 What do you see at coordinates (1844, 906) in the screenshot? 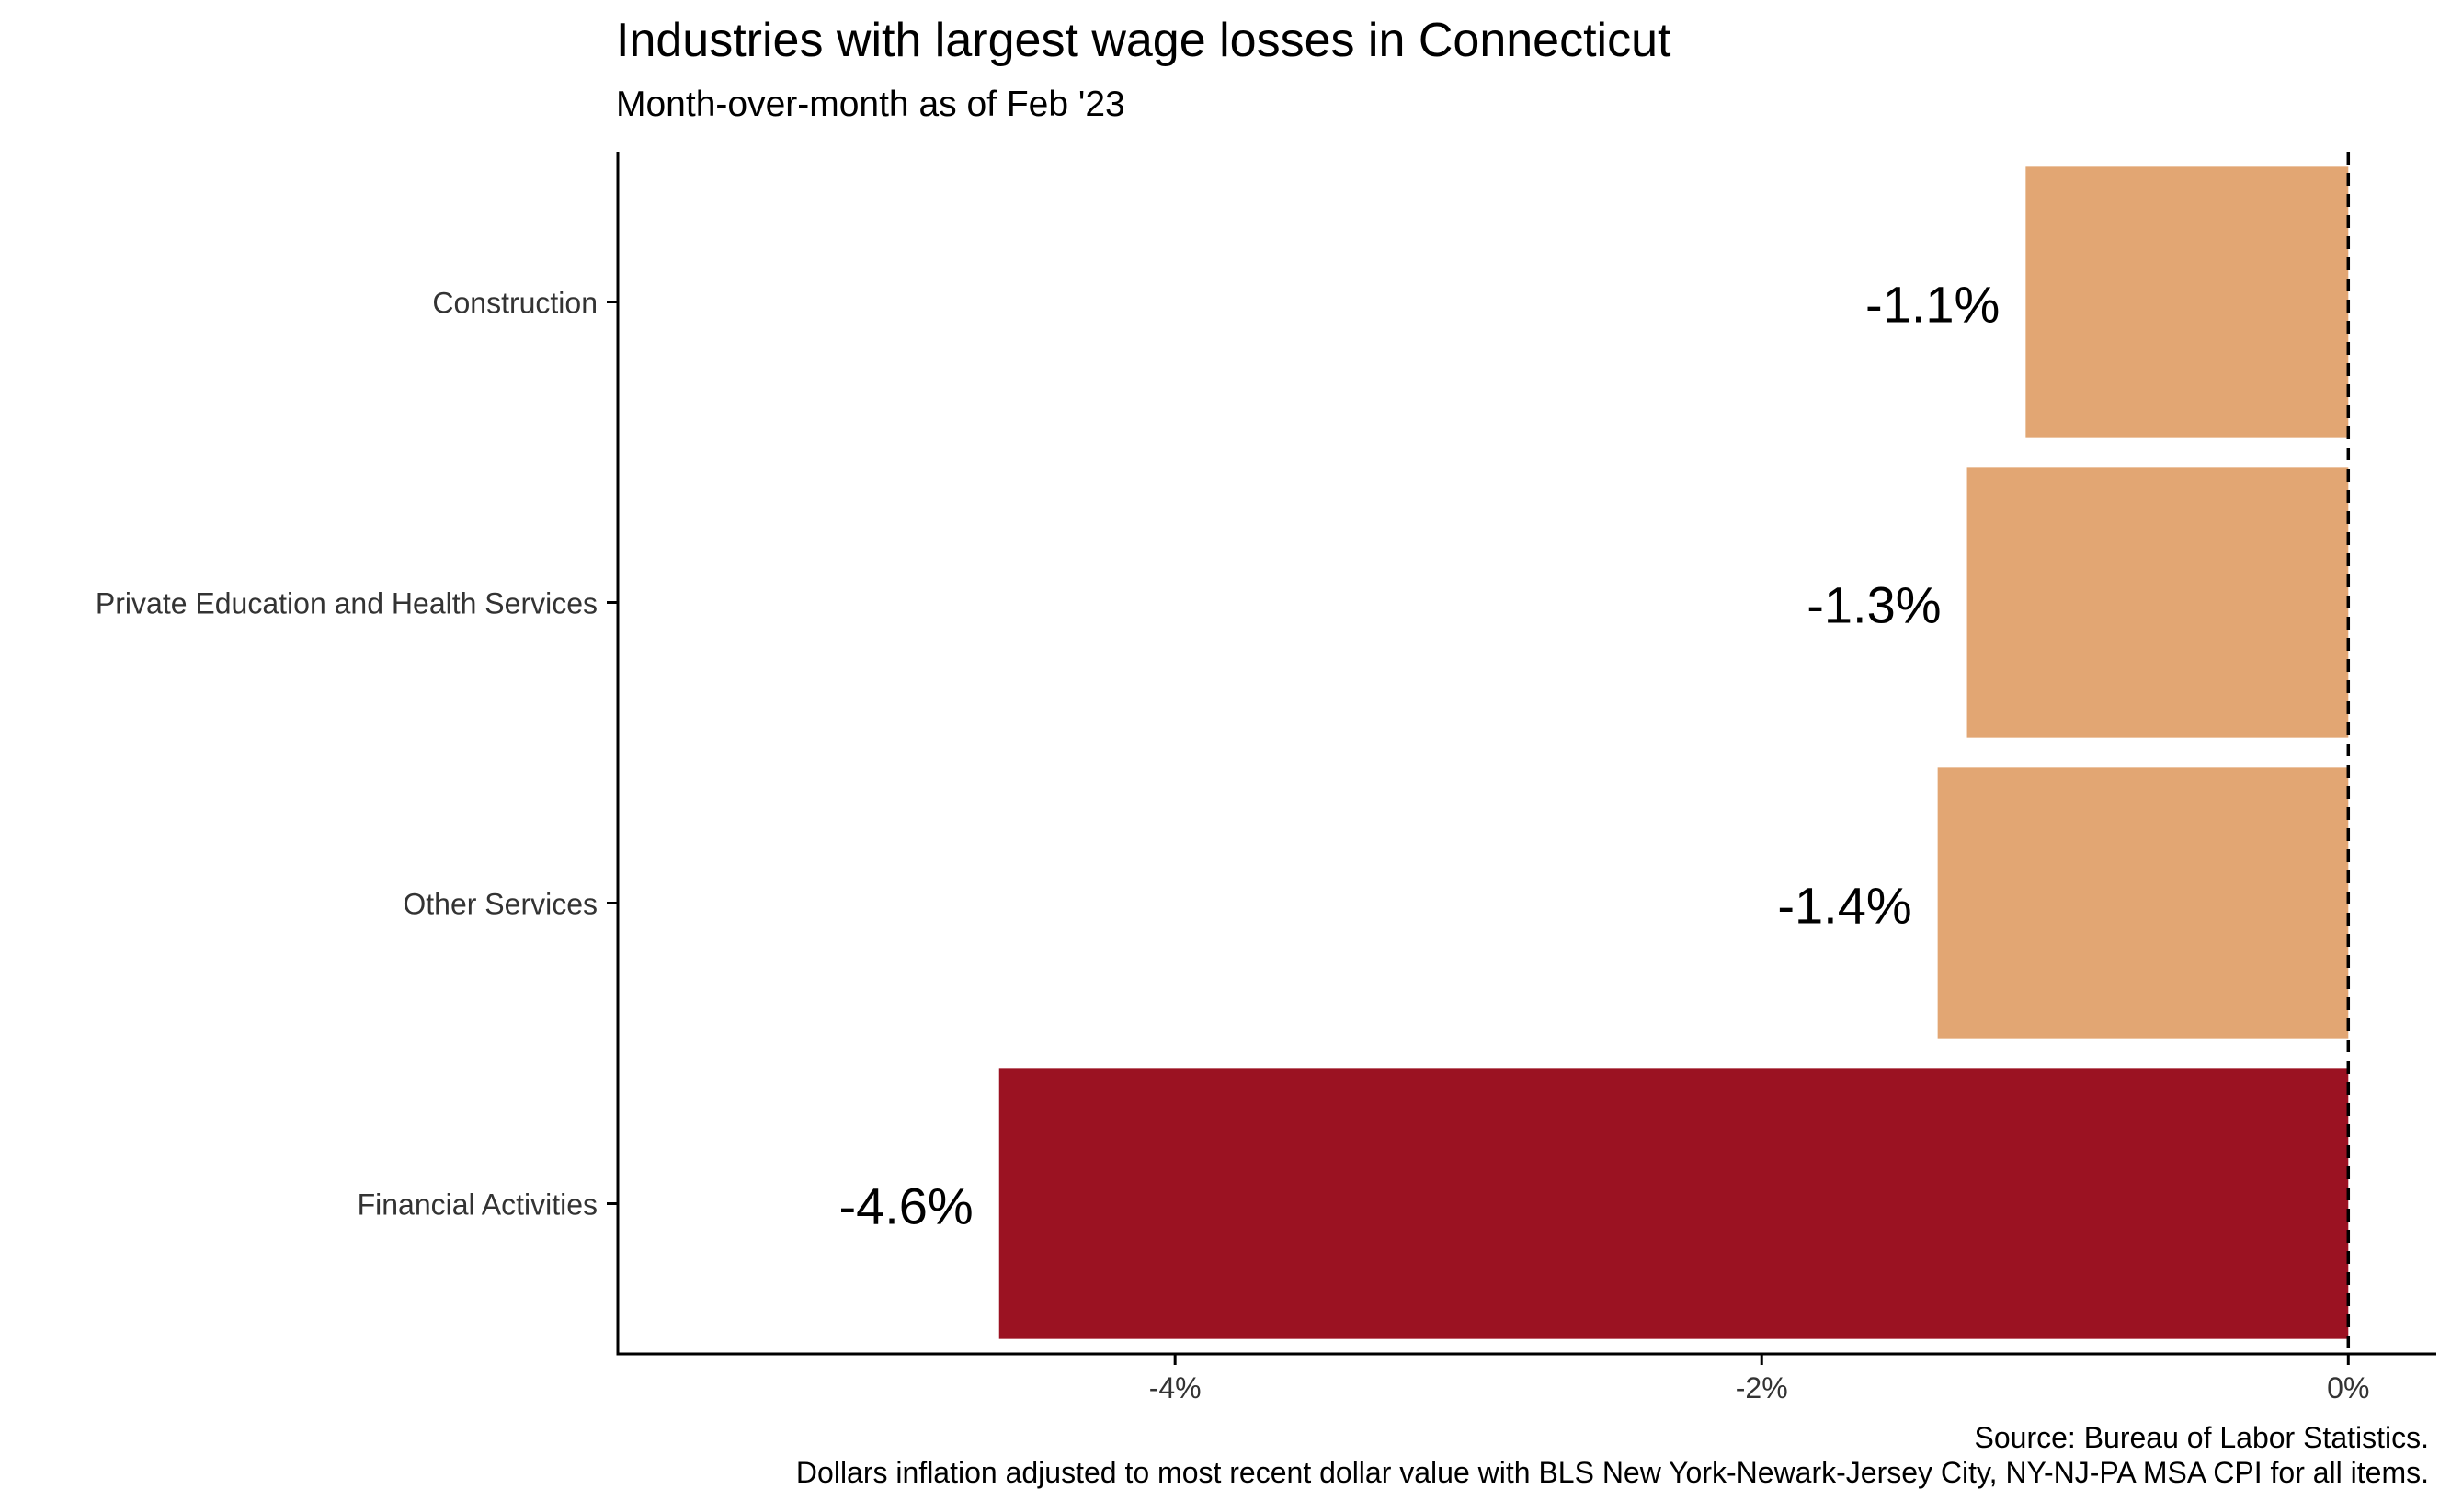
I see `data-label-3: -1.4%` at bounding box center [1844, 906].